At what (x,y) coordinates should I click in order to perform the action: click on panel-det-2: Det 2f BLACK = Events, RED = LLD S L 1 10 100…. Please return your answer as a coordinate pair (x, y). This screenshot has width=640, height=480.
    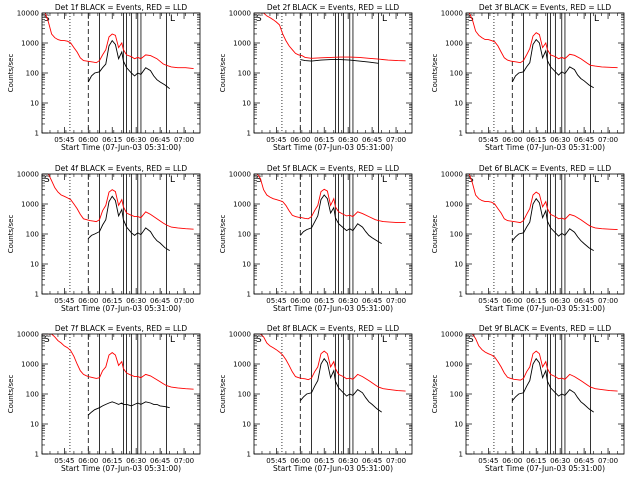
    Looking at the image, I should click on (316, 77).